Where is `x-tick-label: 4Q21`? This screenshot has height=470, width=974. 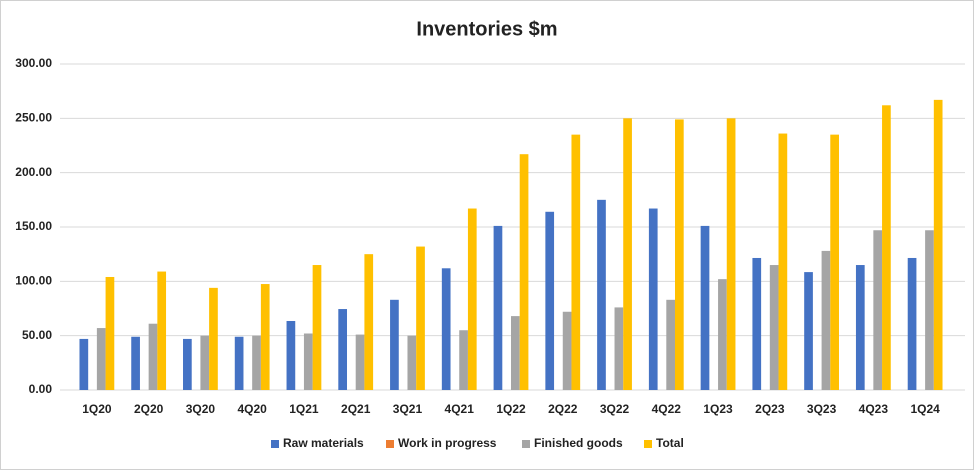 x-tick-label: 4Q21 is located at coordinates (460, 409).